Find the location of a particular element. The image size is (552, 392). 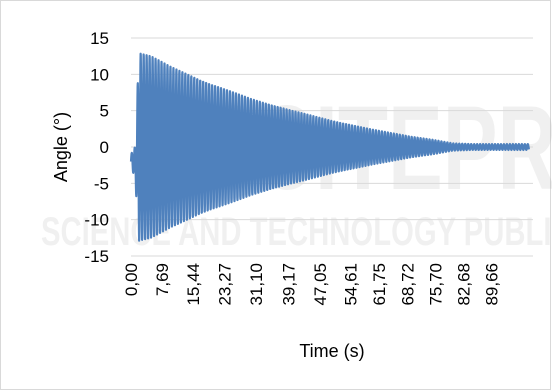

x-tick-label: 15,44 is located at coordinates (193, 284).